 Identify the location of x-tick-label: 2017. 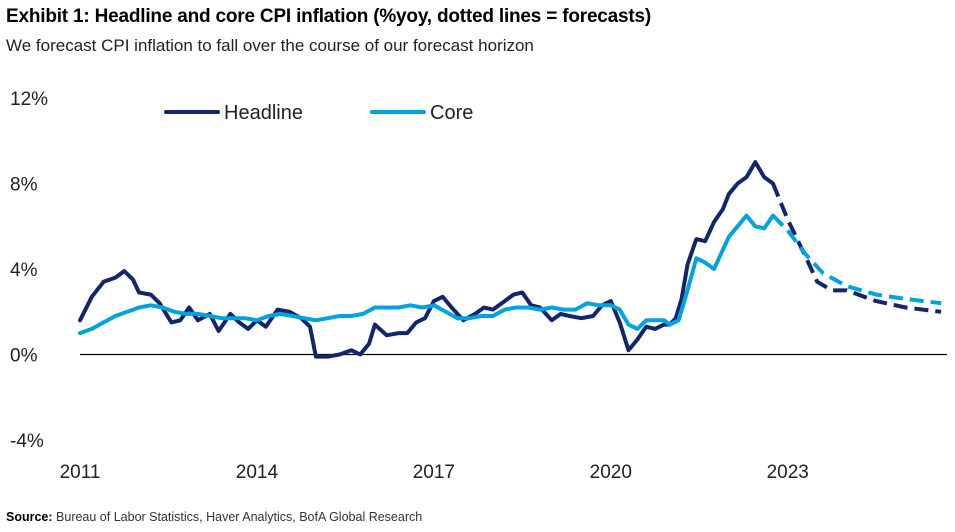
(434, 472).